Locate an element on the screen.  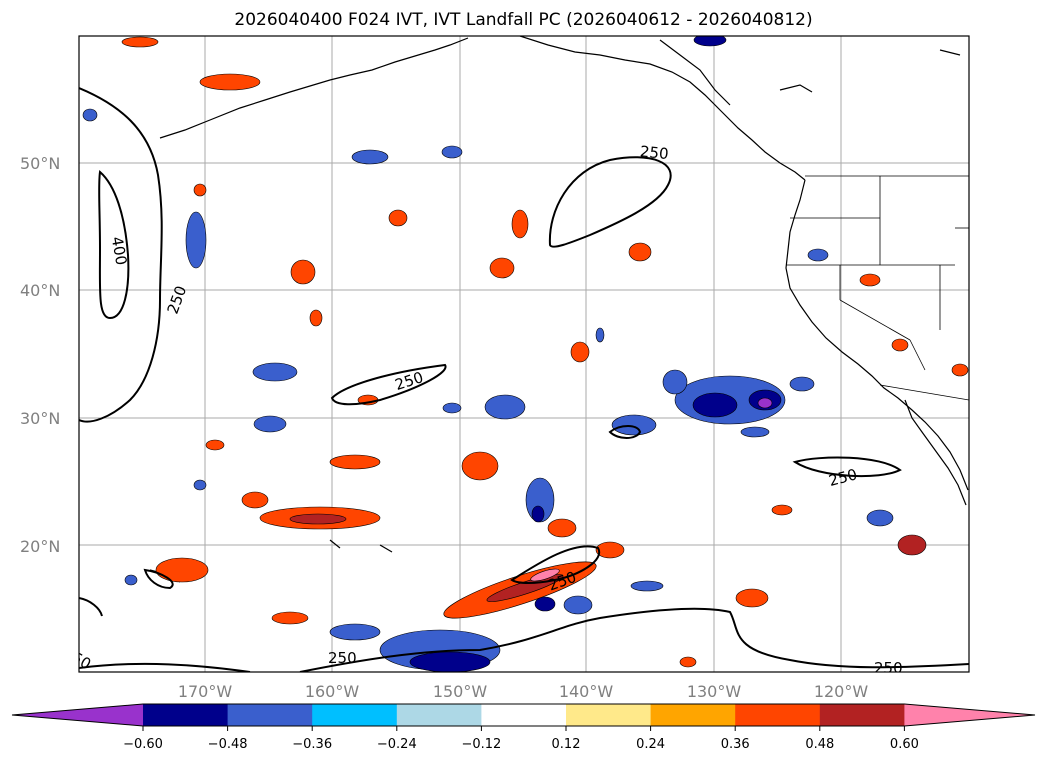
lat-tick-label: 20°N is located at coordinates (40, 546).